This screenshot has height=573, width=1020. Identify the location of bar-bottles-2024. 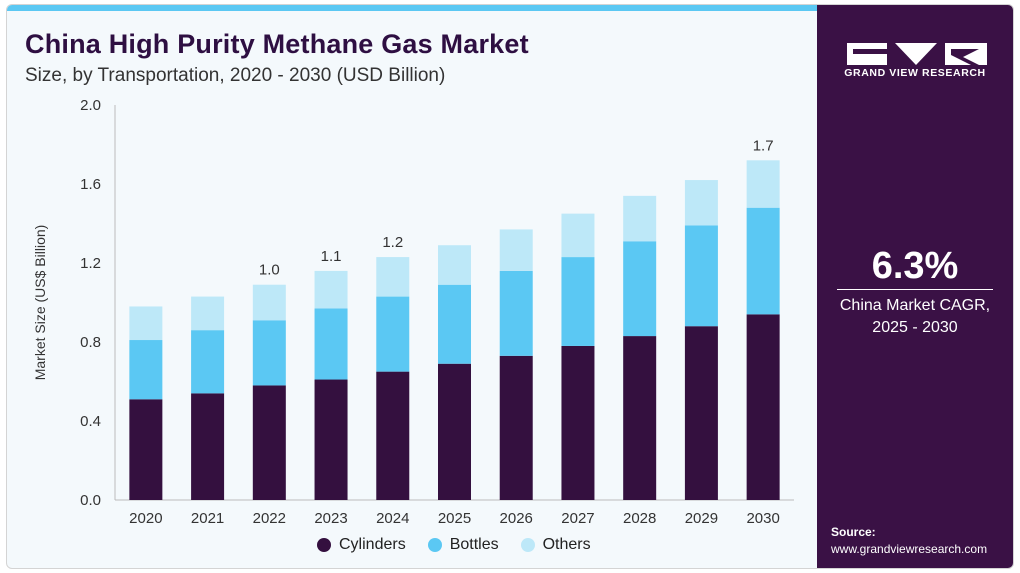
(393, 334).